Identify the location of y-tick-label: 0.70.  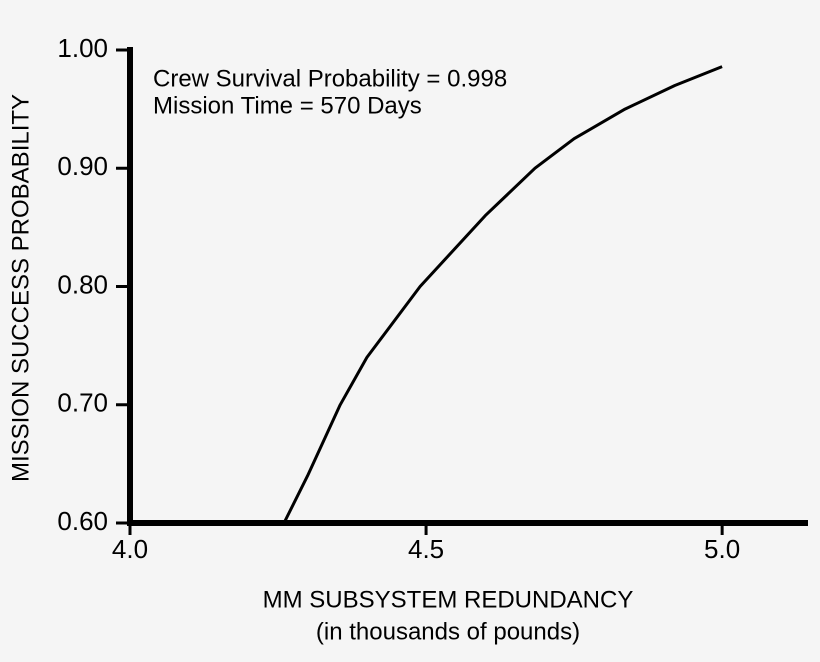
(82, 403).